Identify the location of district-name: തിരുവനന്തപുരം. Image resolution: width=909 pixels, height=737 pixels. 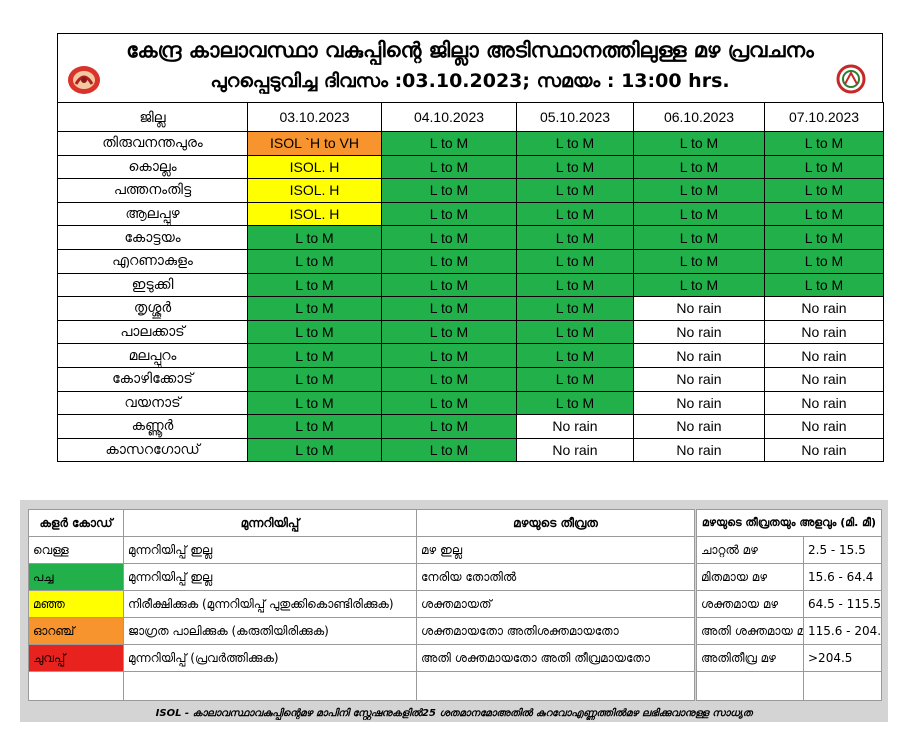
(152, 143).